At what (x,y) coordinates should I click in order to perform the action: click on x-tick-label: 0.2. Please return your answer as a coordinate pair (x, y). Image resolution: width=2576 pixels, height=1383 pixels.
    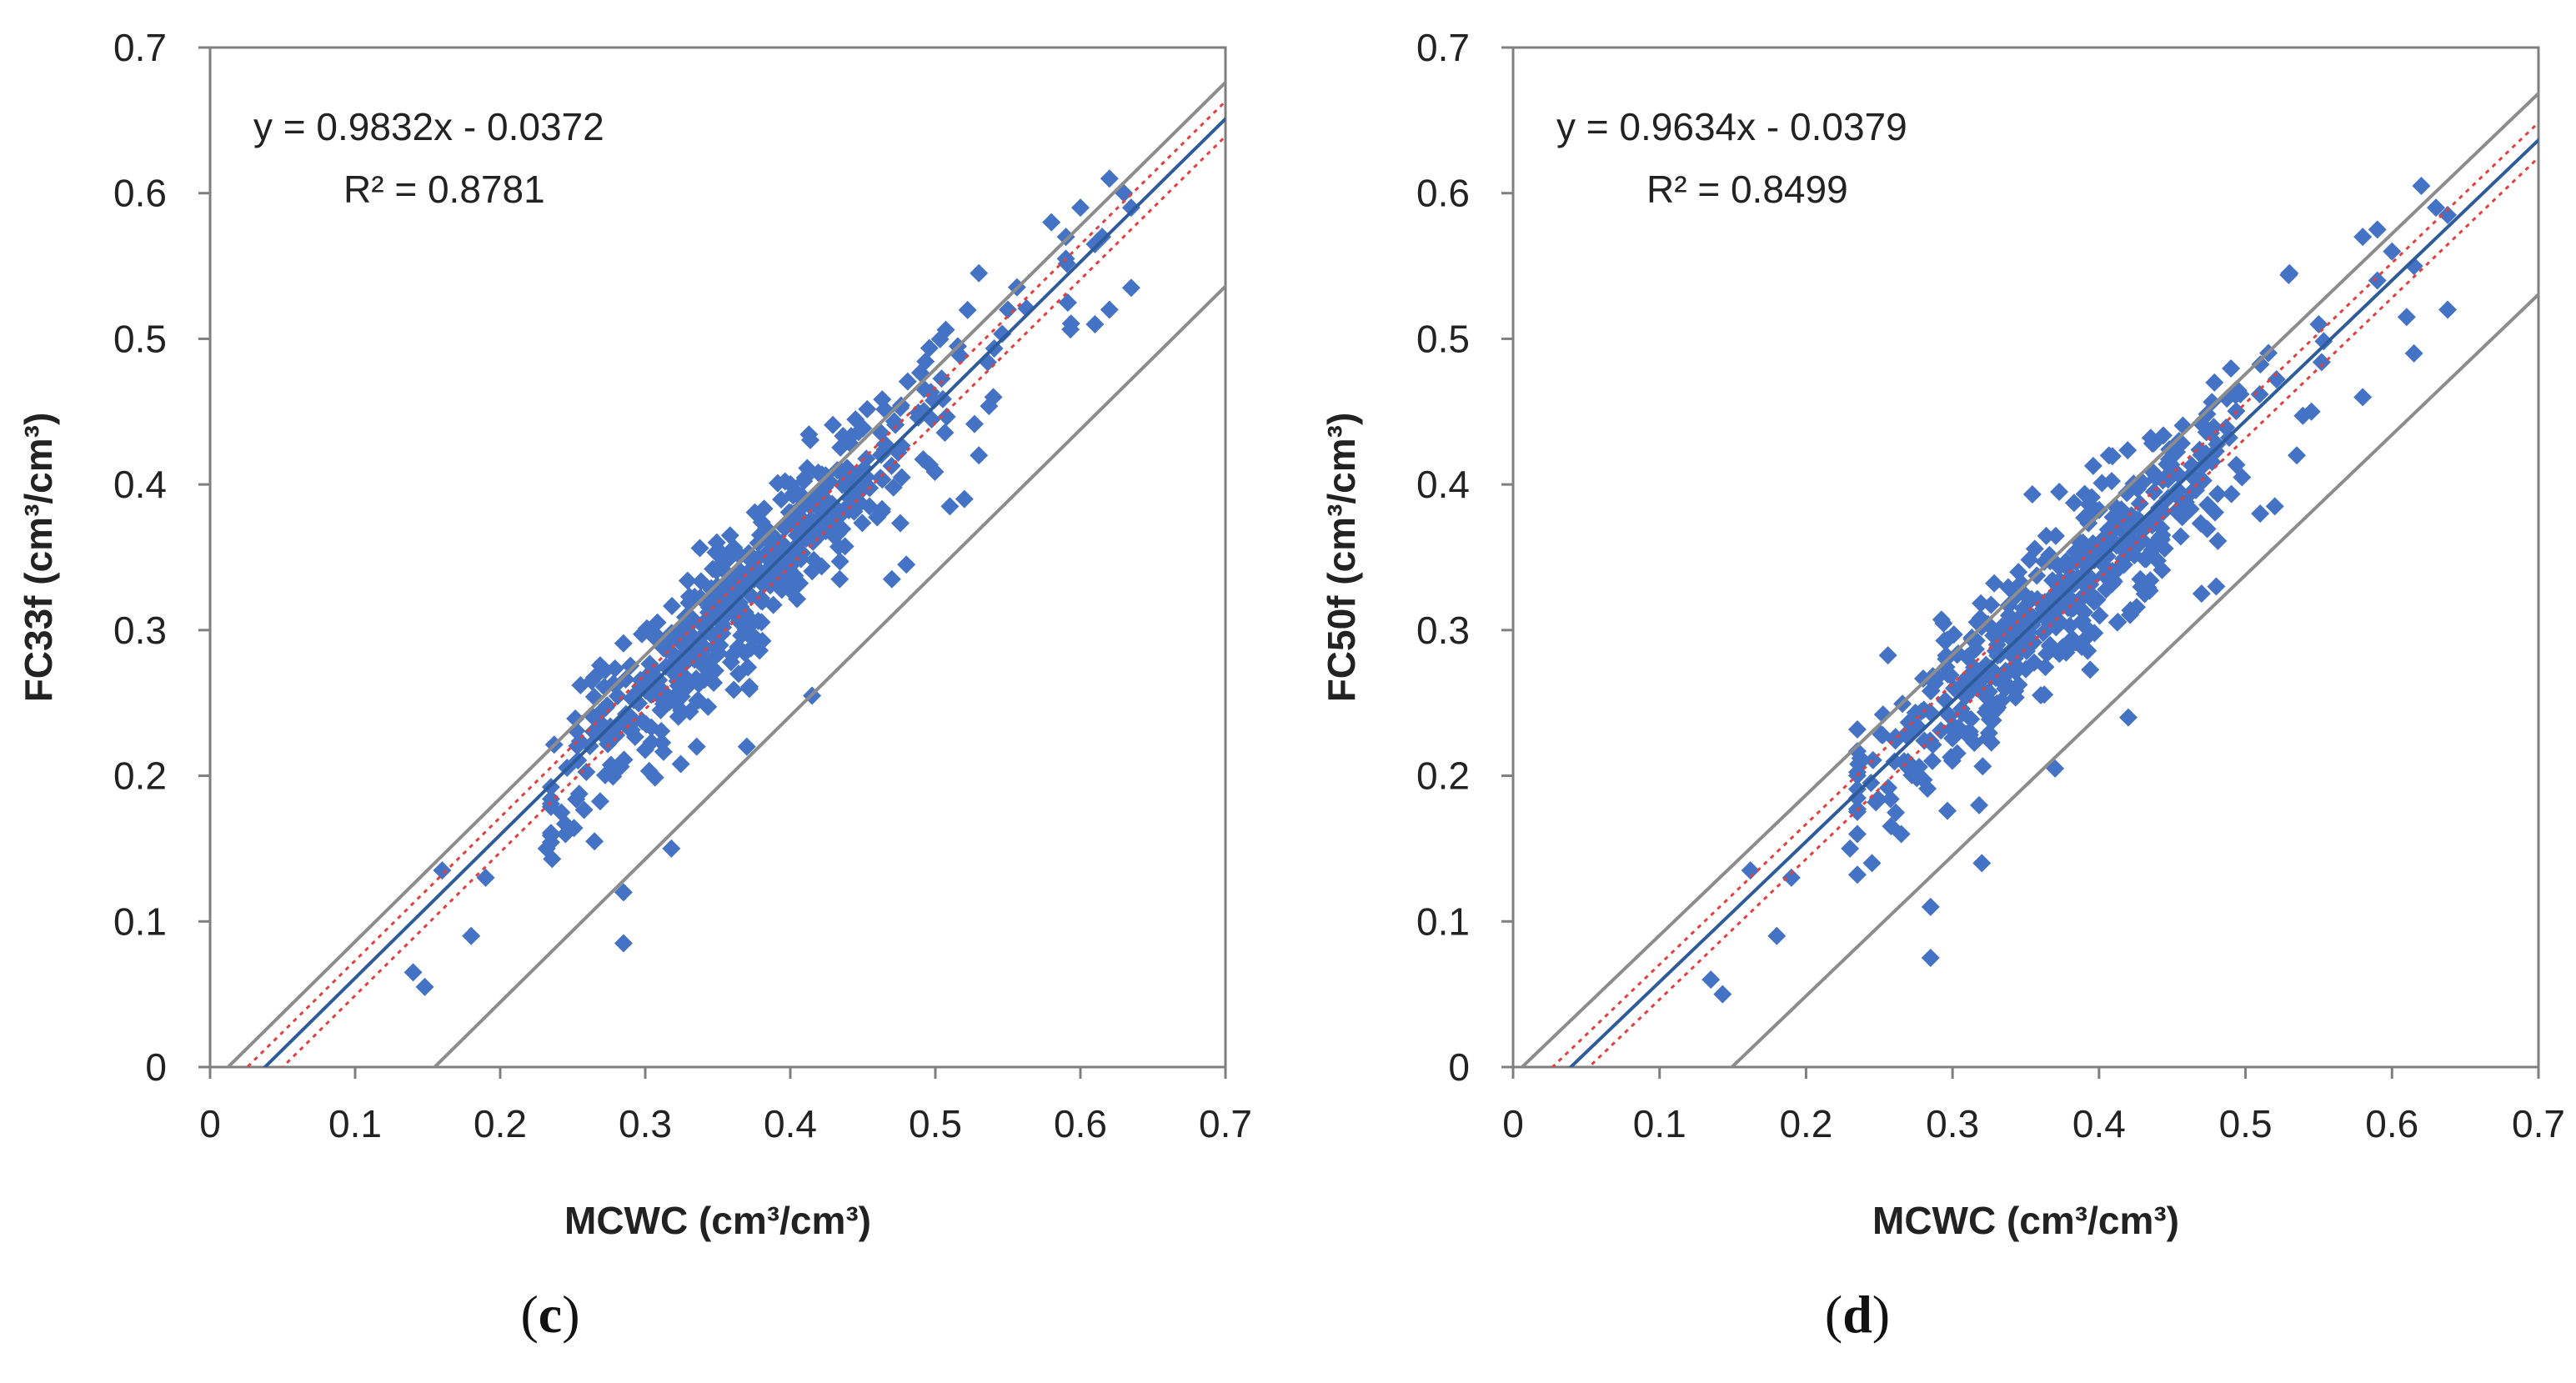
    Looking at the image, I should click on (1805, 1123).